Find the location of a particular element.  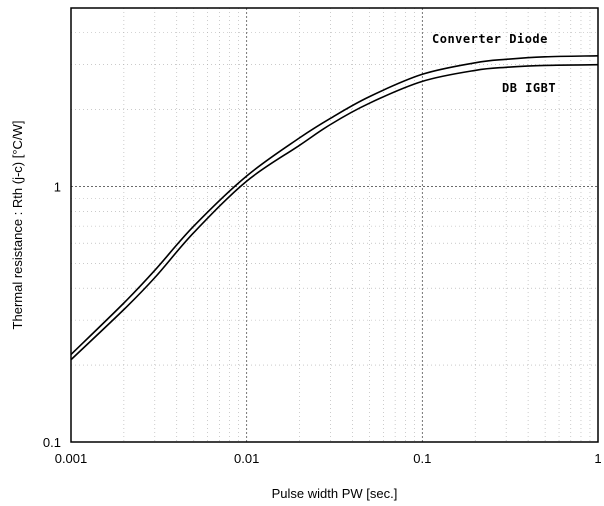

y-axis-label: Thermal resistance : Rth (j-c) [°C/W] is located at coordinates (17, 225).